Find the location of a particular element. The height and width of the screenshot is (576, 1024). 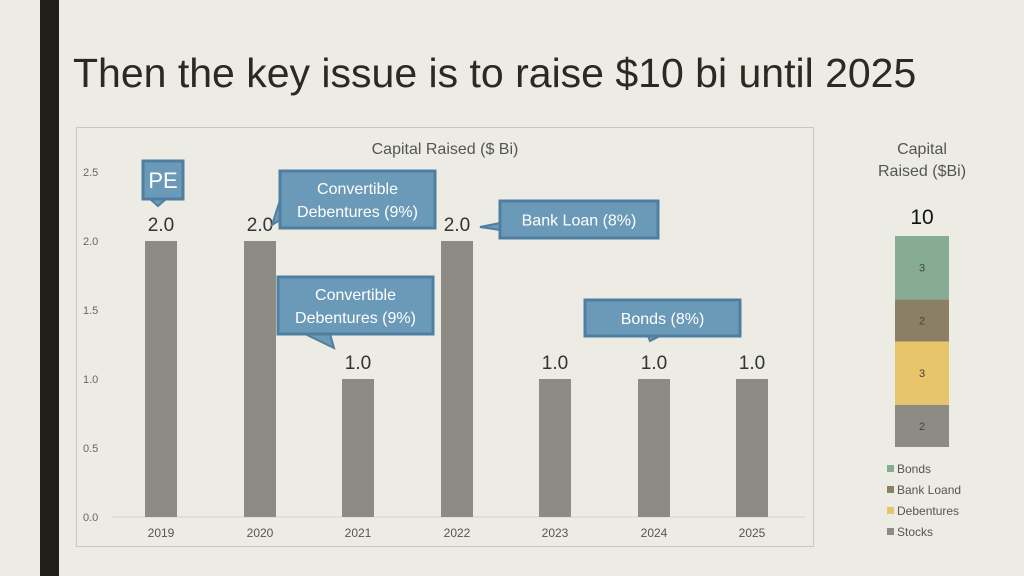

callout-2019 is located at coordinates (163, 180).